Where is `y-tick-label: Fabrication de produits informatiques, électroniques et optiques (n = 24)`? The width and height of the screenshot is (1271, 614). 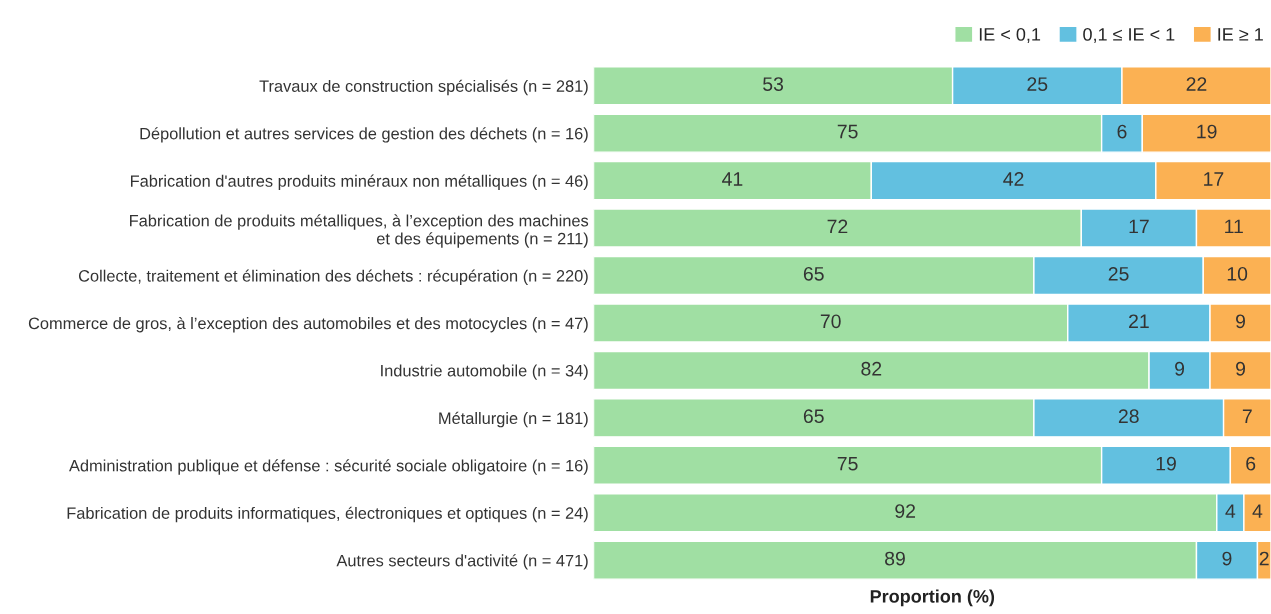
y-tick-label: Fabrication de produits informatiques, électroniques et optiques (n = 24) is located at coordinates (327, 514).